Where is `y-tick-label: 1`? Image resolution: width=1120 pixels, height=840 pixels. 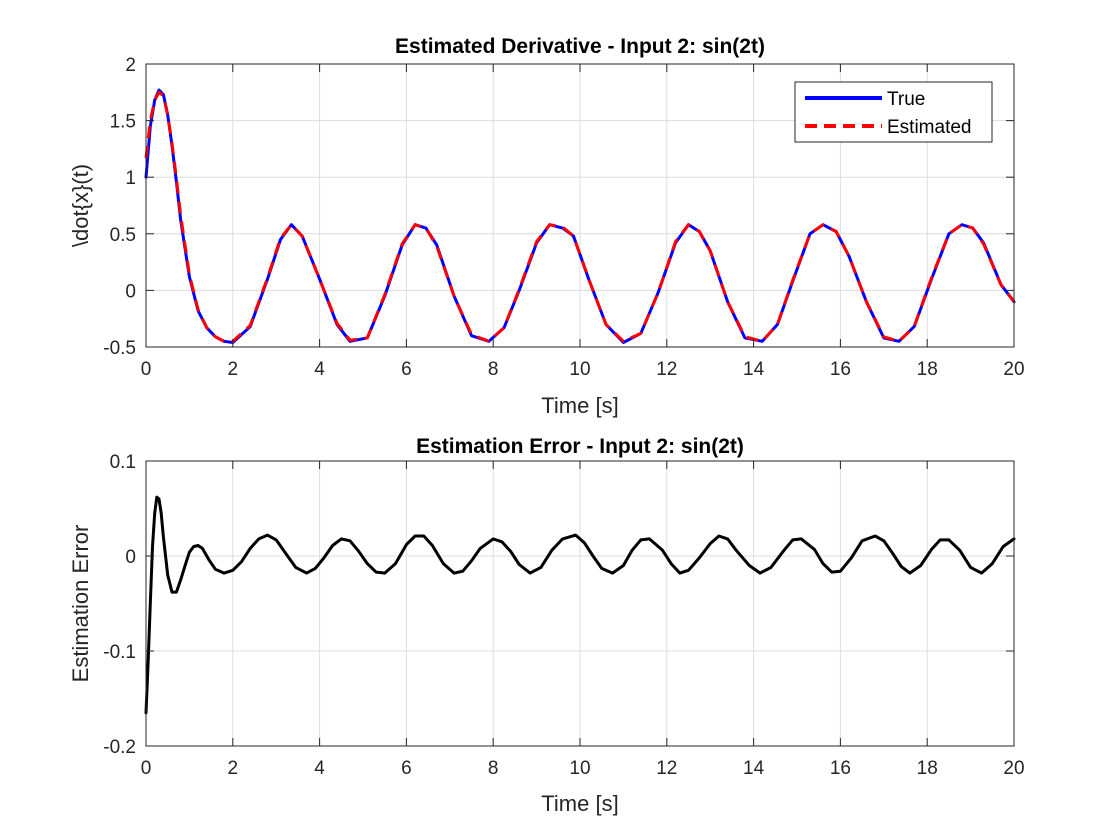
y-tick-label: 1 is located at coordinates (130, 178).